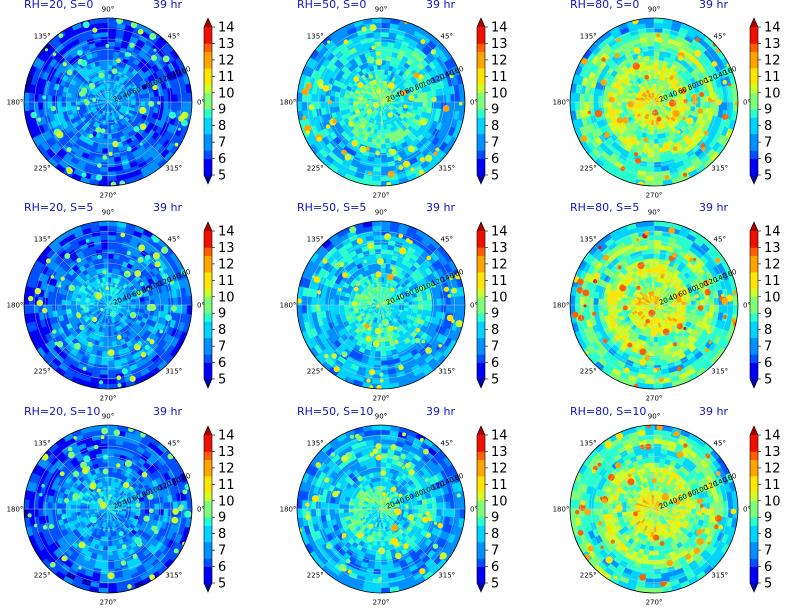  Describe the element at coordinates (720, 37) in the screenshot. I see `angle-tick-label: 45°` at that location.